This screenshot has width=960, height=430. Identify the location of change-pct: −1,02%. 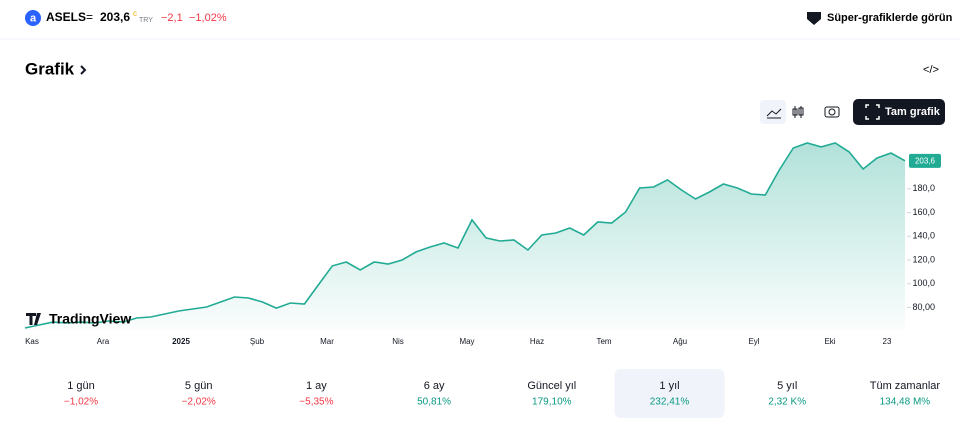
(208, 18).